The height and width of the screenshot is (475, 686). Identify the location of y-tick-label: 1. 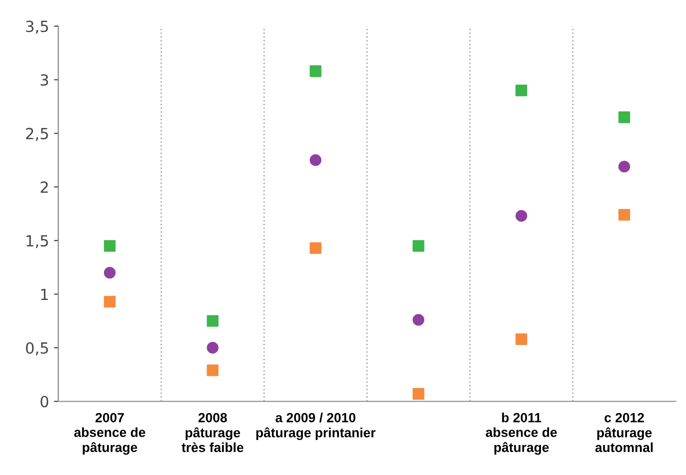
(44, 294).